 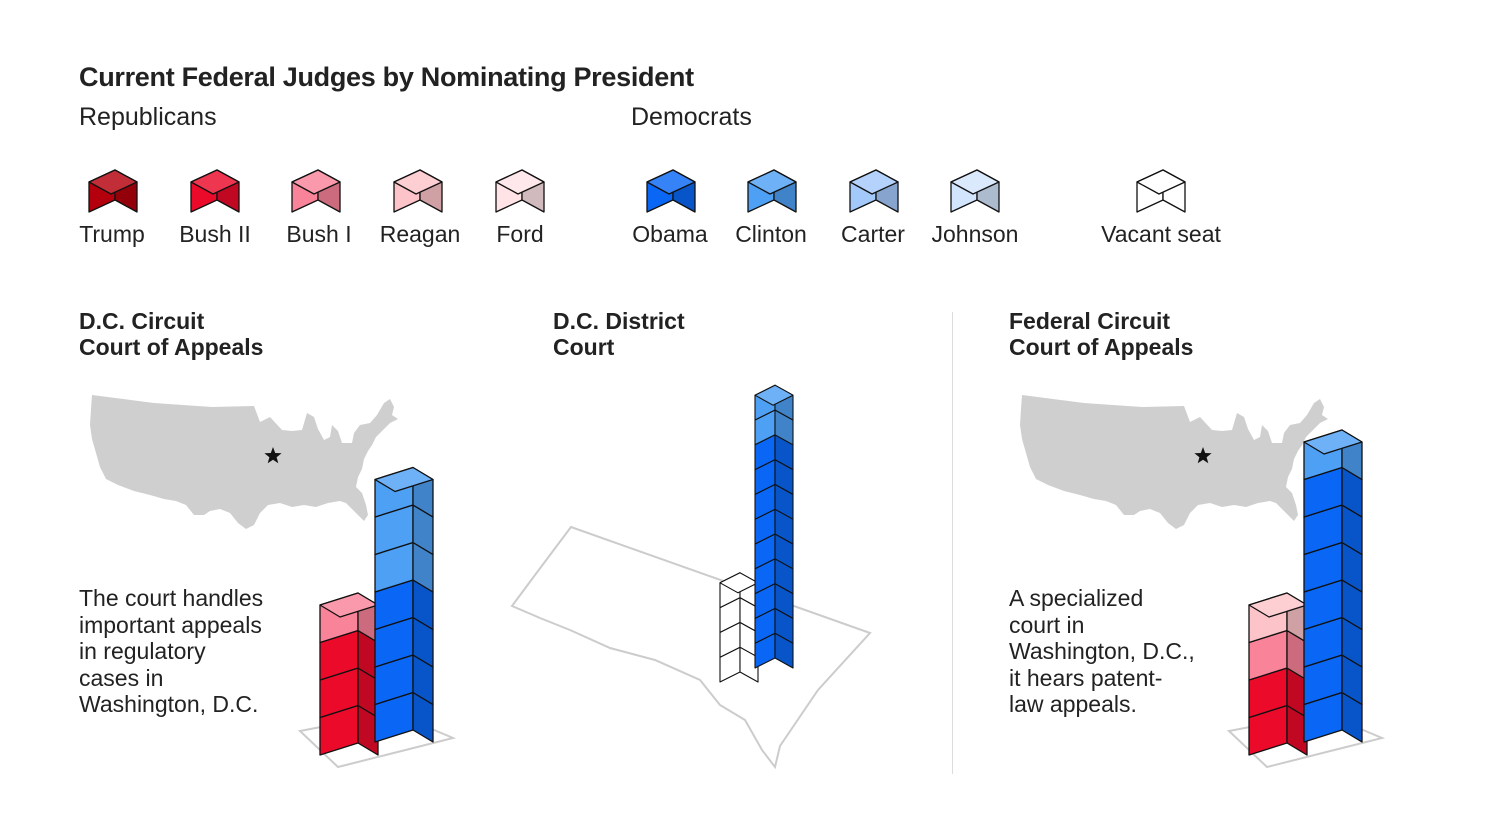 What do you see at coordinates (691, 647) in the screenshot?
I see `dc-district-outline` at bounding box center [691, 647].